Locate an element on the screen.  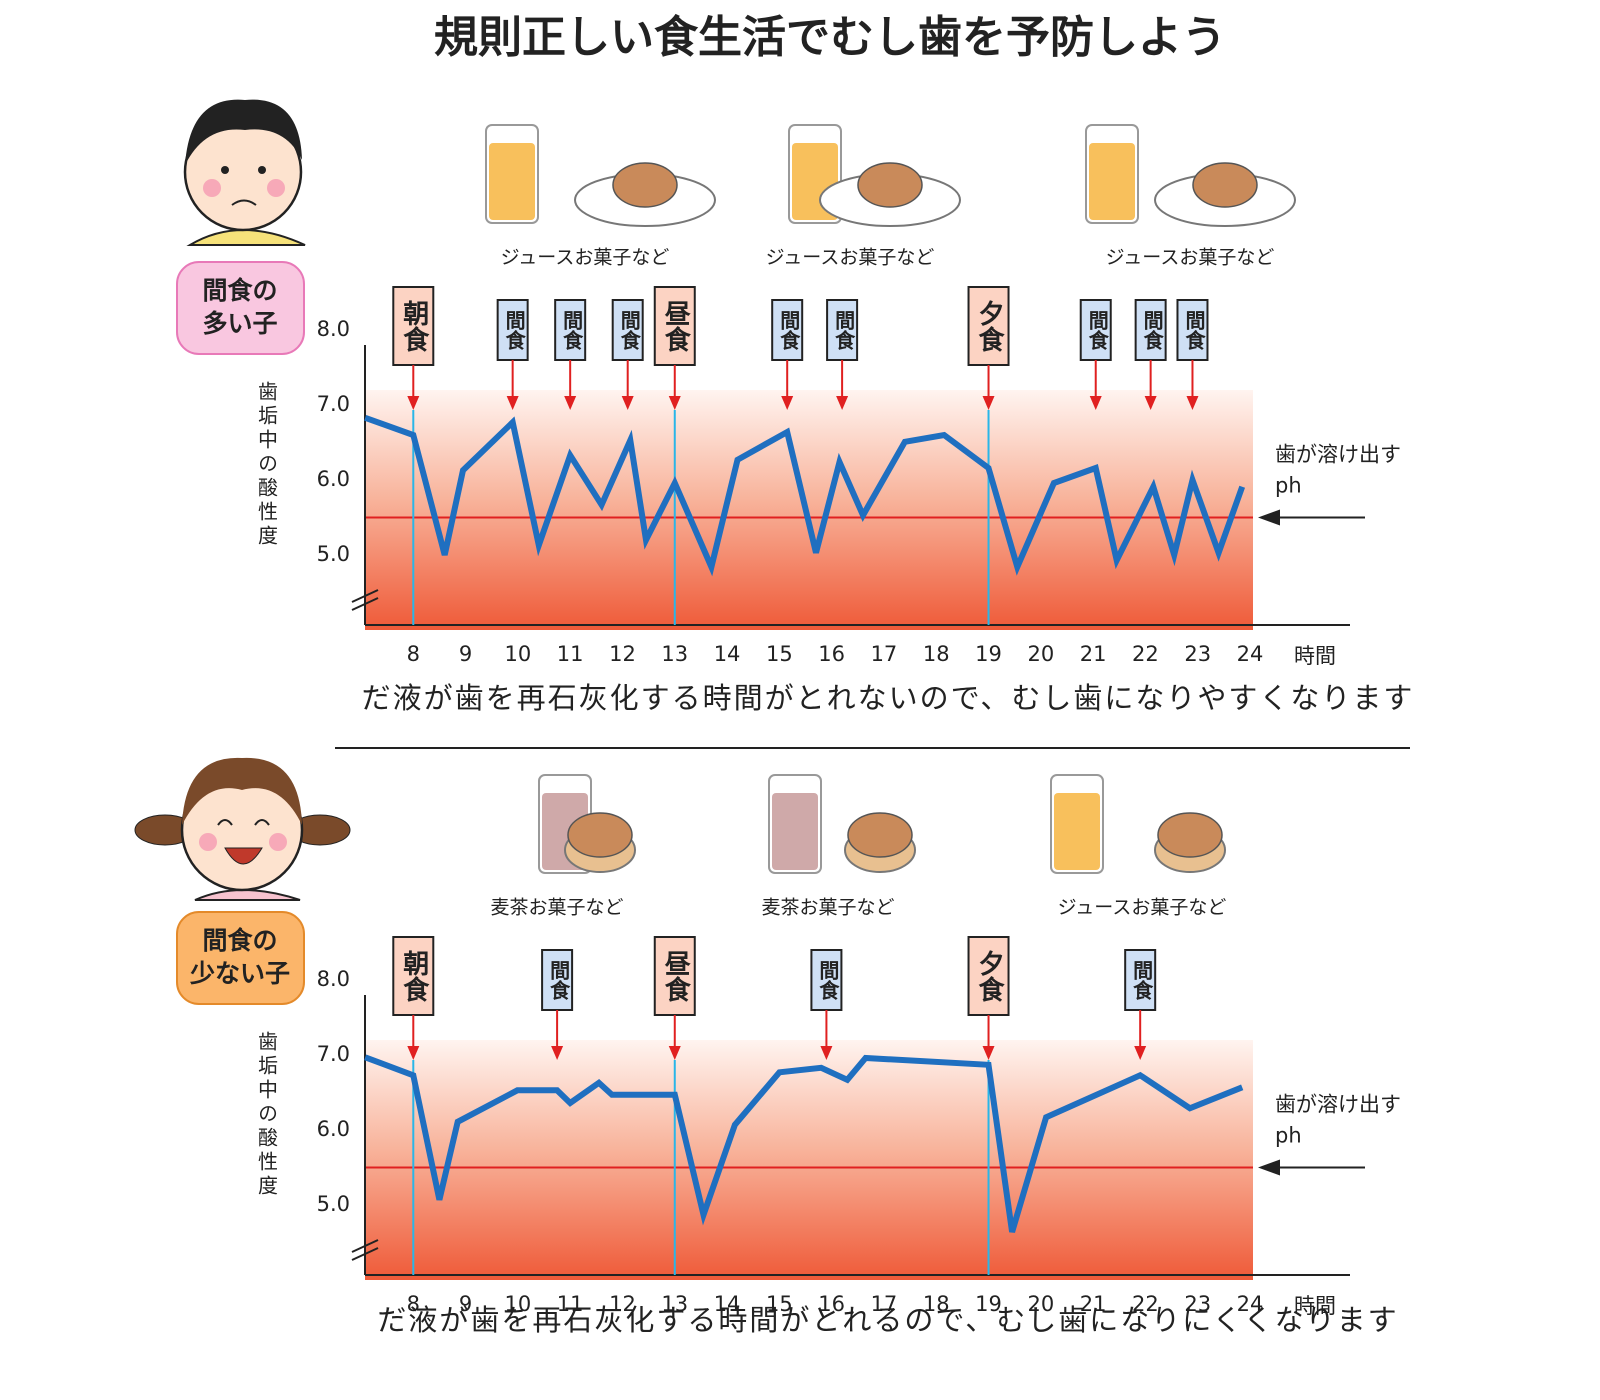
x-tick-label: 8 is located at coordinates (413, 1304).